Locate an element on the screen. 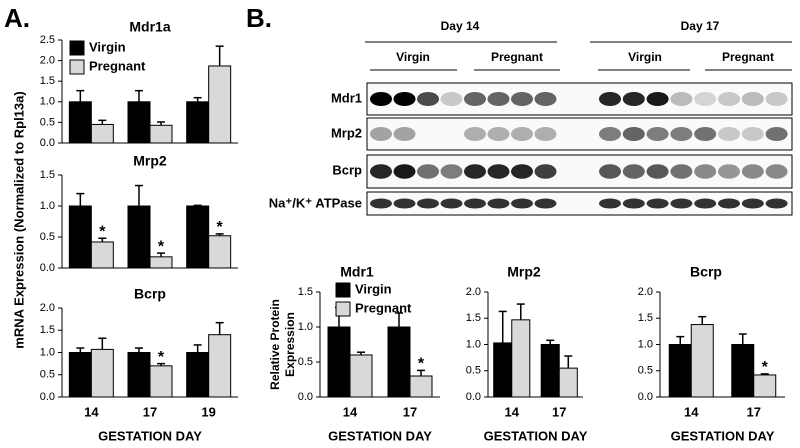  chart-title: Mdr1 is located at coordinates (357, 272).